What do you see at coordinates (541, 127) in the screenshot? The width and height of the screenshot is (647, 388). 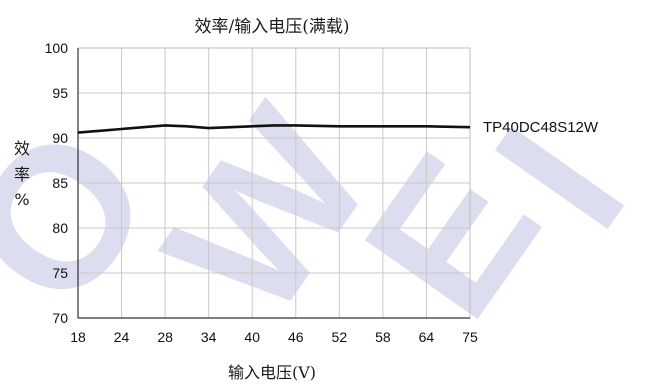 I see `series-label-0: TP40DC48S12W` at bounding box center [541, 127].